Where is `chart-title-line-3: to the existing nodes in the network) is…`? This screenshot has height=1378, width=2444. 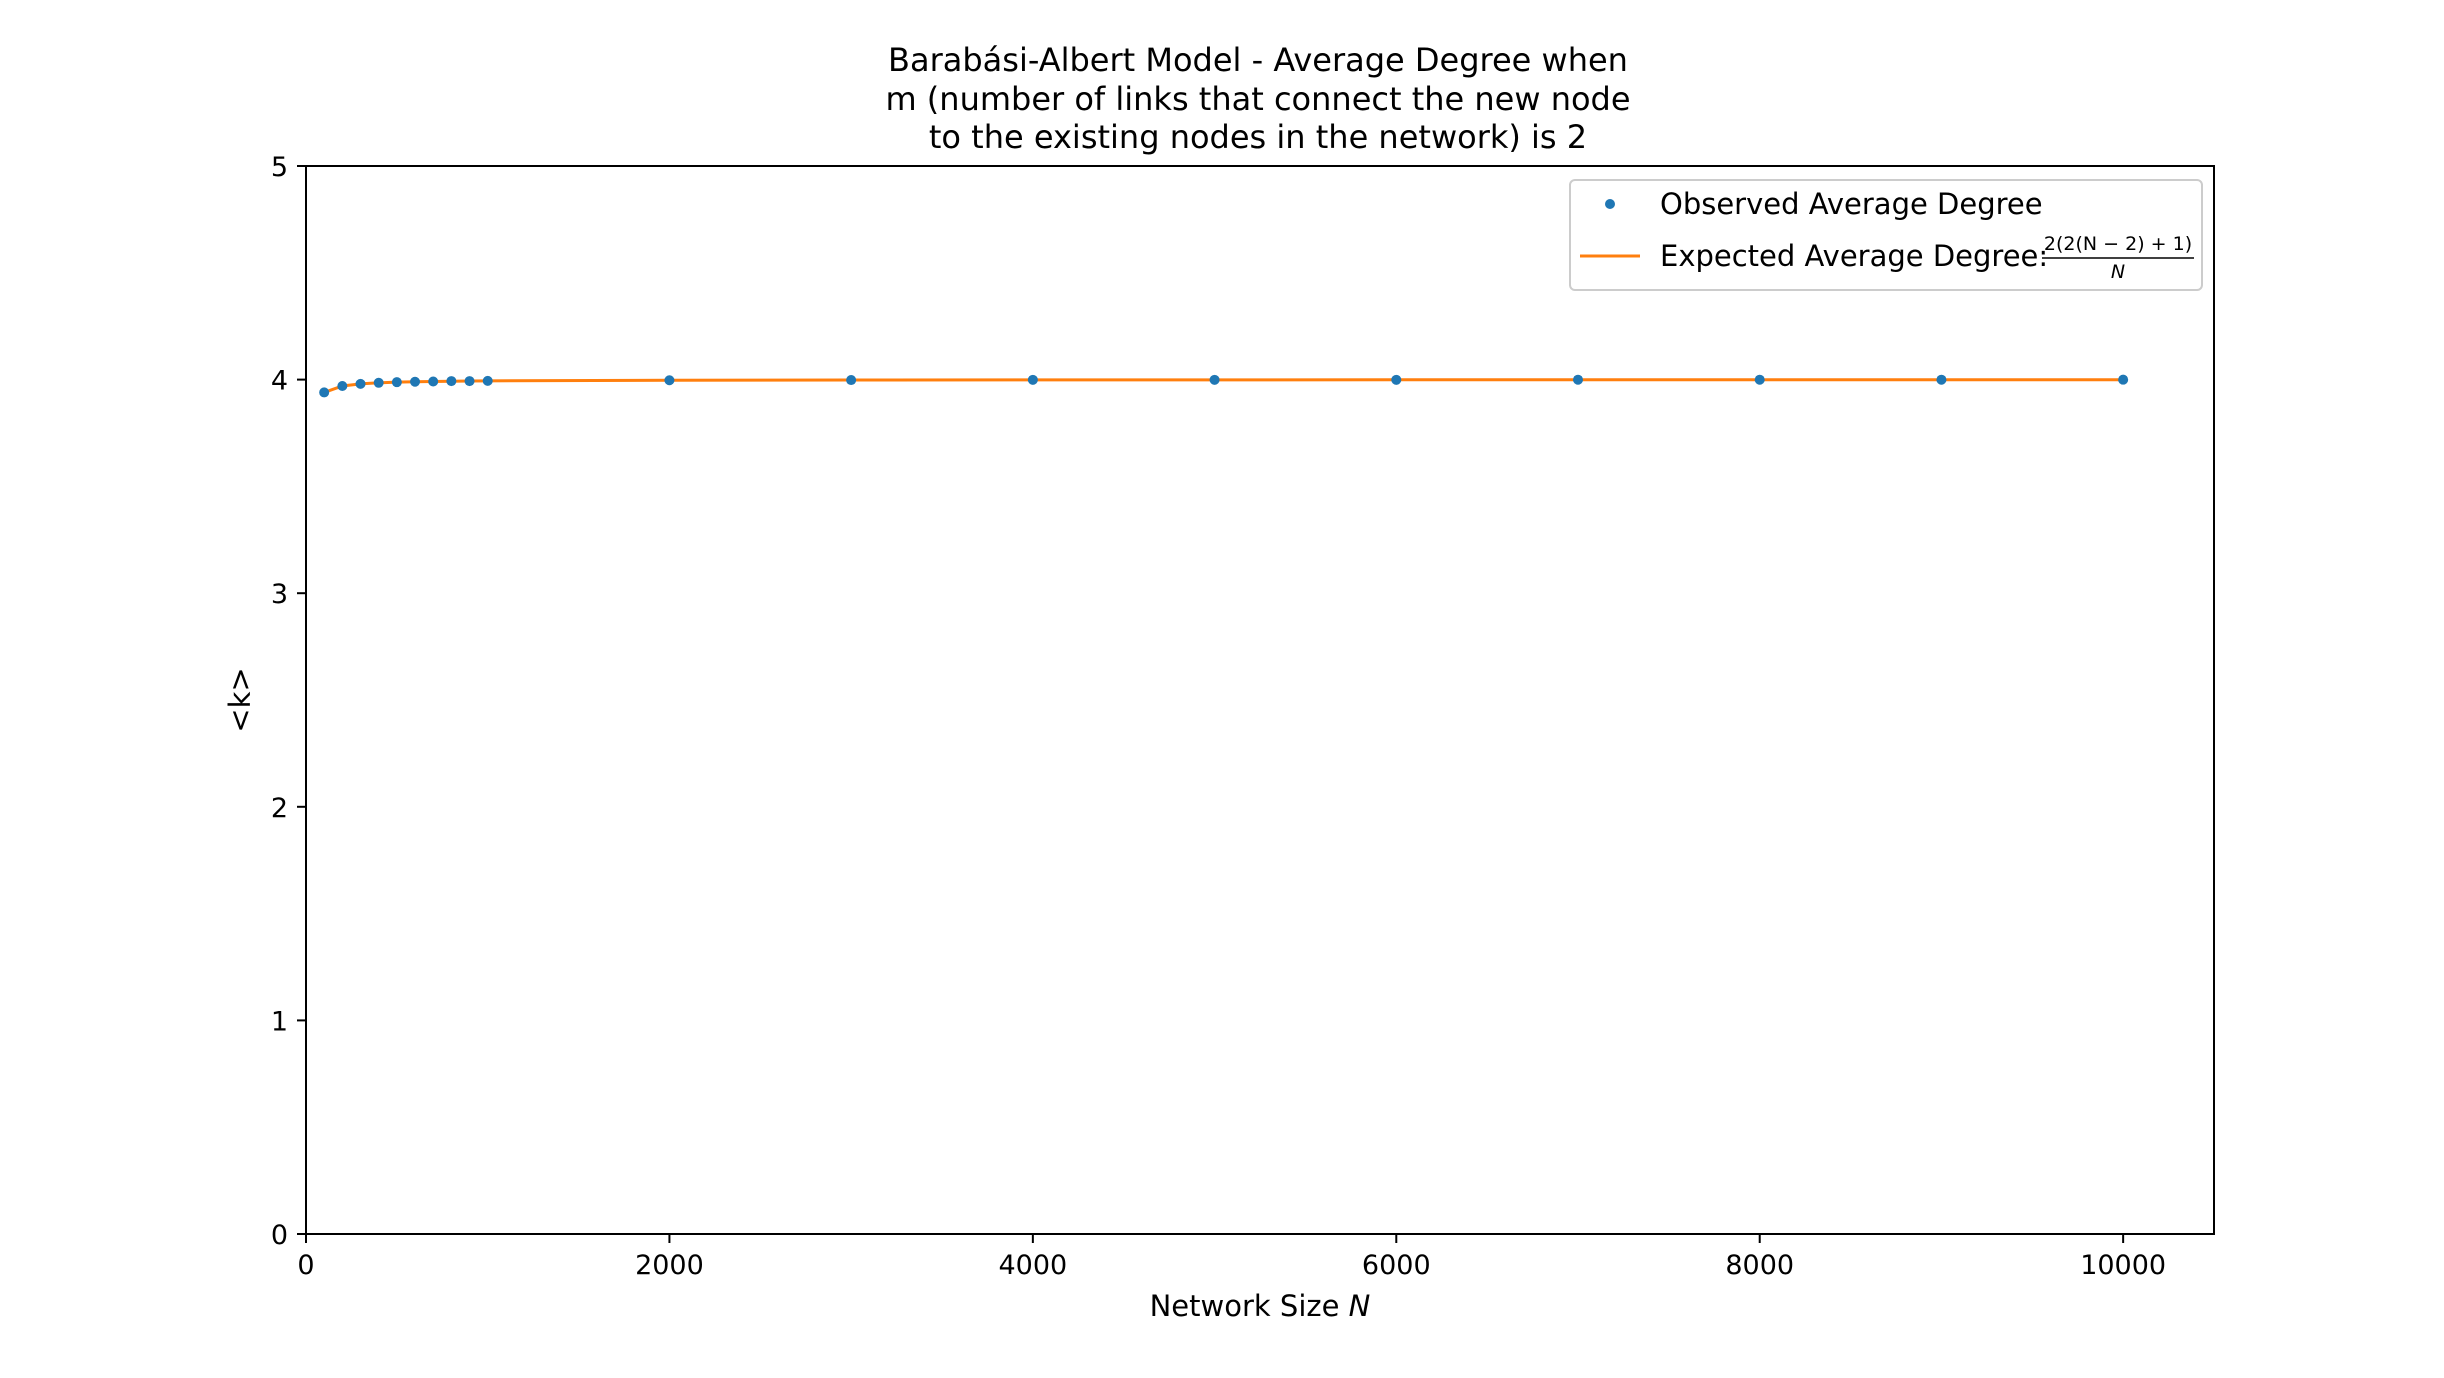
chart-title-line-3: to the existing nodes in the network) is… is located at coordinates (1258, 137).